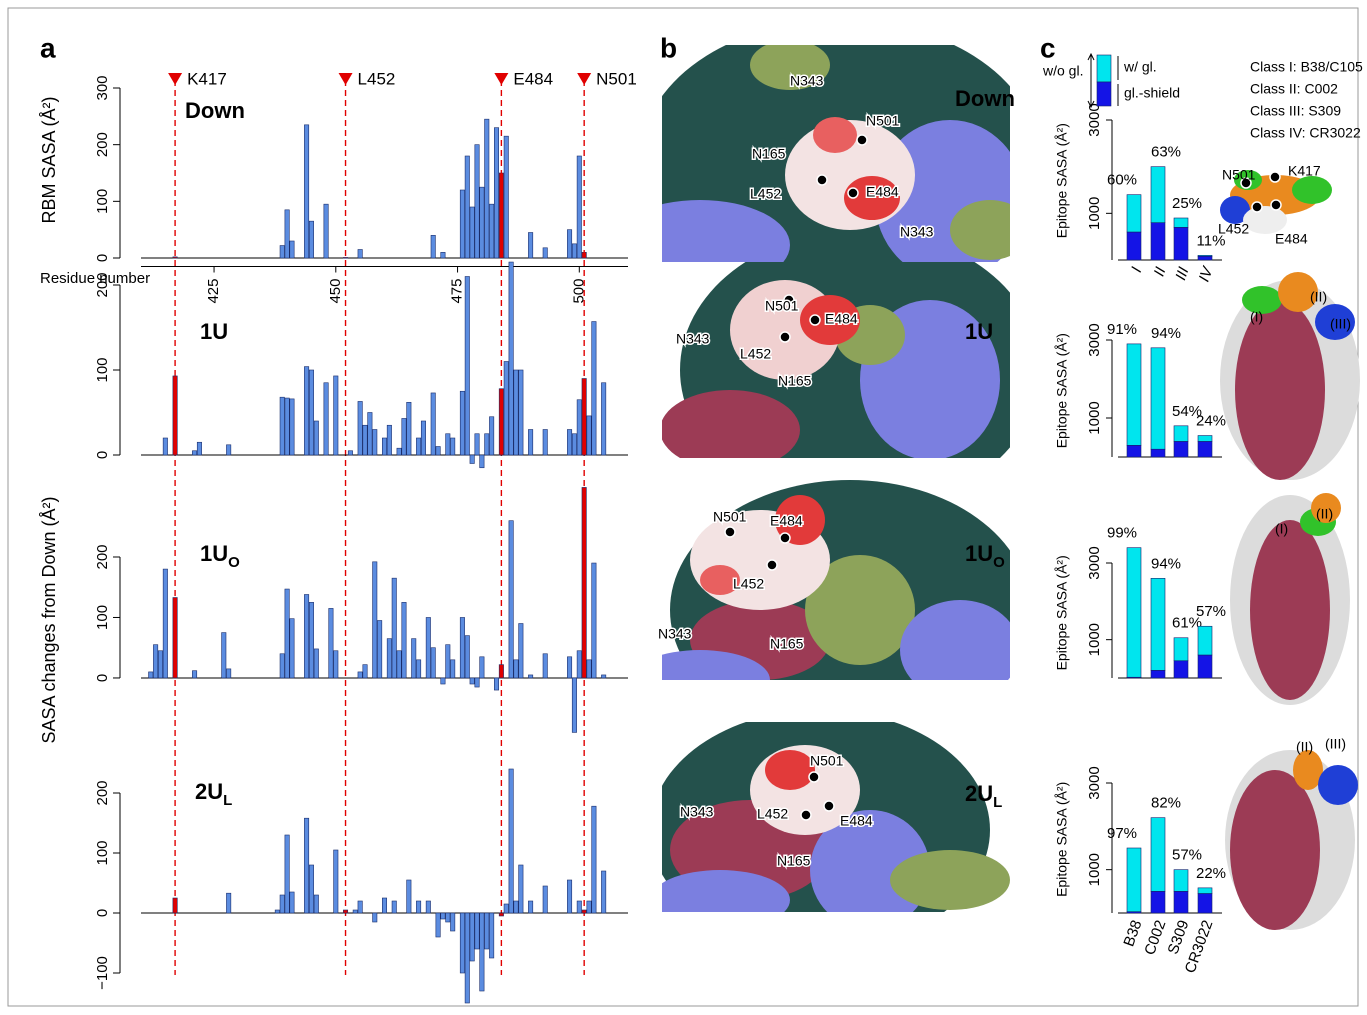  Describe the element at coordinates (102, 201) in the screenshot. I see `y-tick-label: 100` at that location.